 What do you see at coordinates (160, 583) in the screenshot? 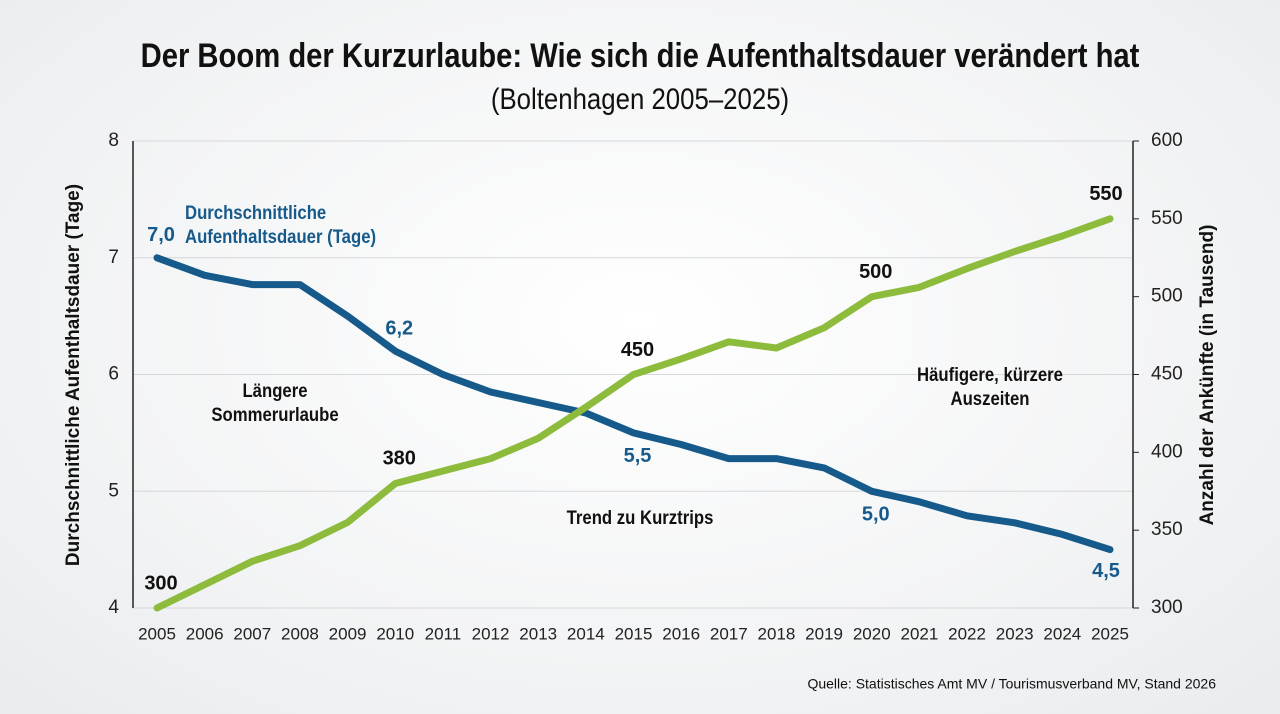
I see `data-label: 300` at bounding box center [160, 583].